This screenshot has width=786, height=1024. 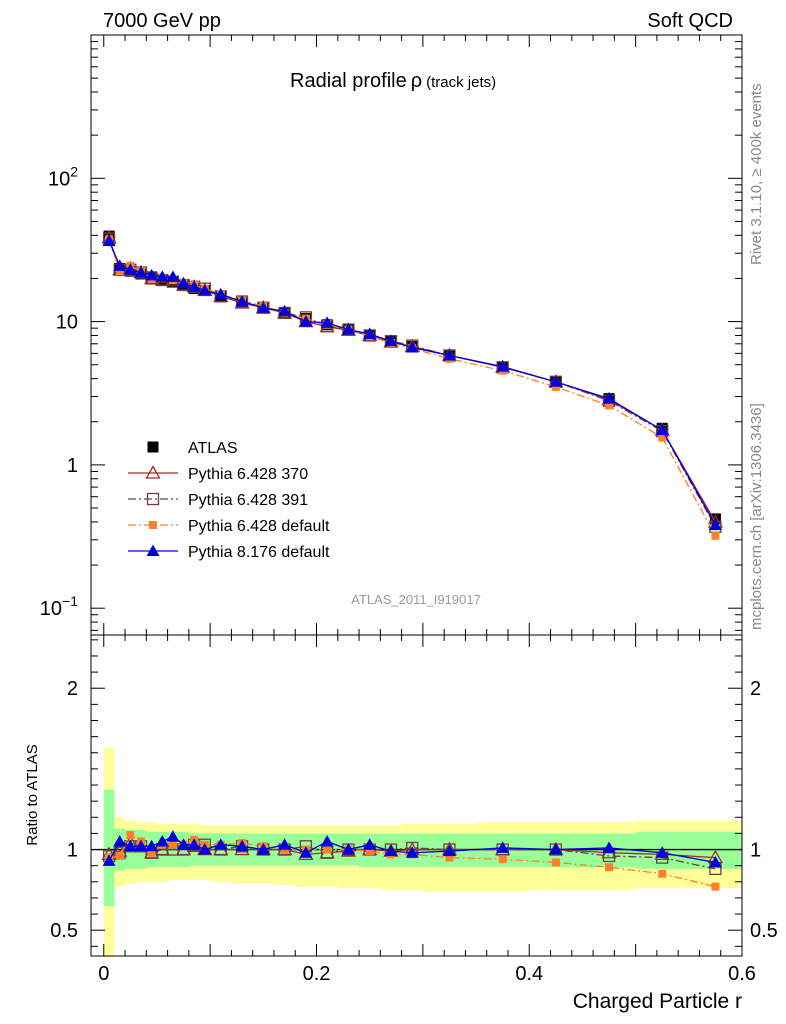 What do you see at coordinates (690, 21) in the screenshot?
I see `header-right: Soft QCD` at bounding box center [690, 21].